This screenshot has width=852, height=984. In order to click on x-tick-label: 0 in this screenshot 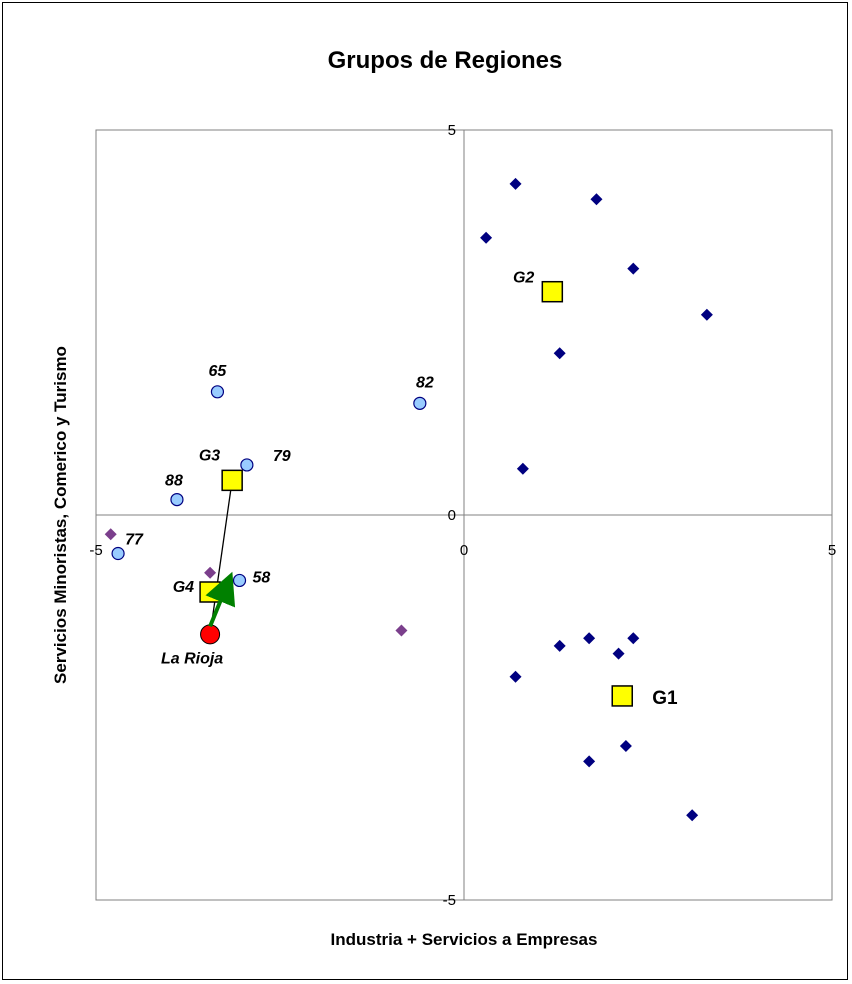, I will do `click(464, 550)`.